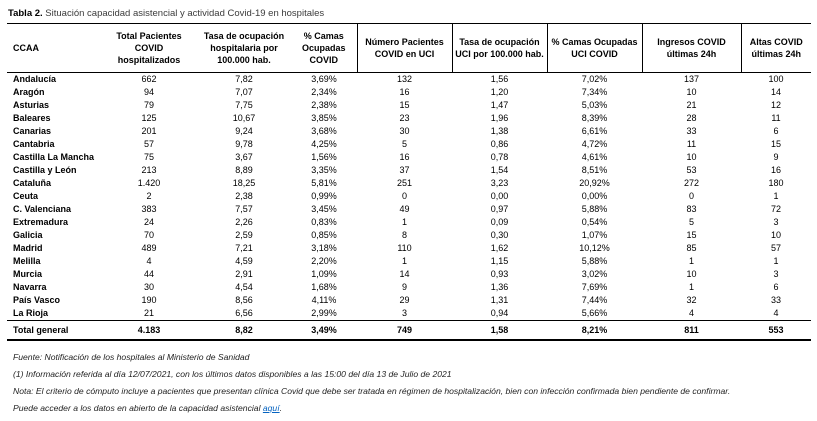 The height and width of the screenshot is (421, 817). What do you see at coordinates (594, 274) in the screenshot?
I see `cell-value: 3,02%` at bounding box center [594, 274].